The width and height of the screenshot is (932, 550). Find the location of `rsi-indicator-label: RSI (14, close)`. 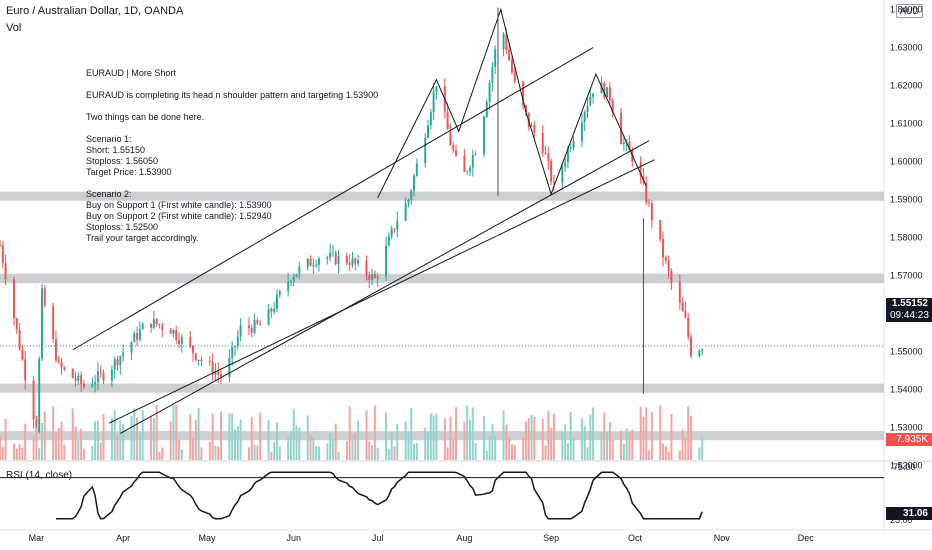

rsi-indicator-label: RSI (14, close) is located at coordinates (39, 475).